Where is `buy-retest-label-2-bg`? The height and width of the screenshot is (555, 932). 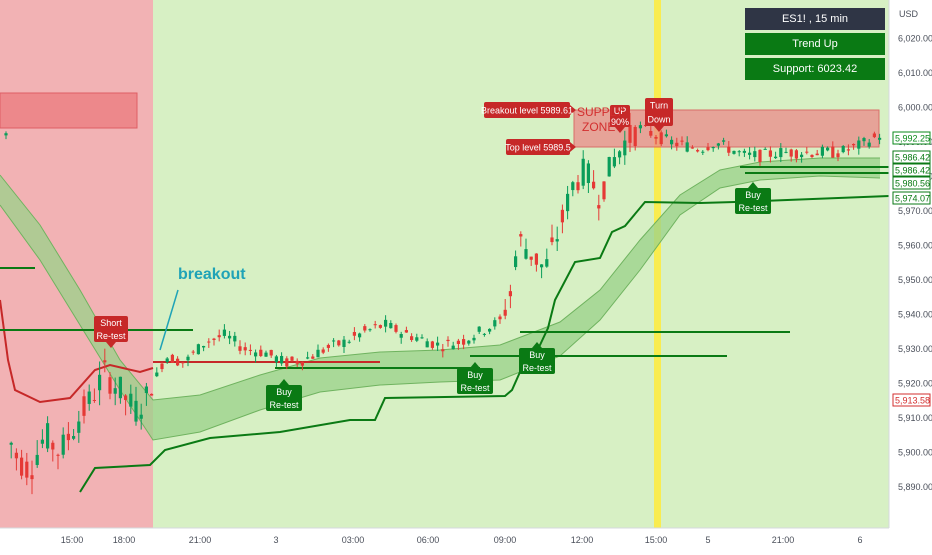 buy-retest-label-2-bg is located at coordinates (475, 381).